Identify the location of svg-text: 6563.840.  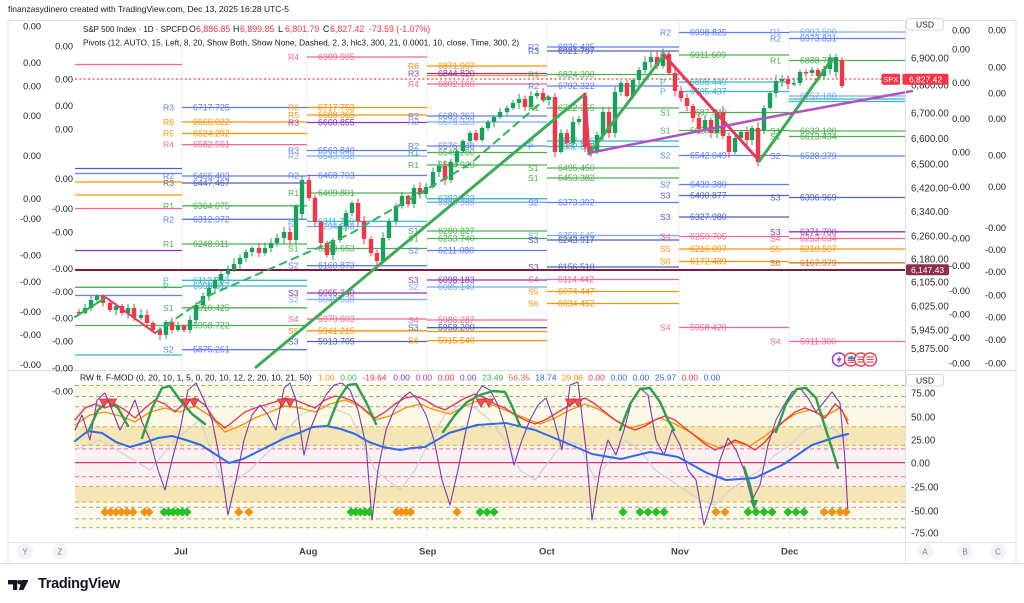
(336, 151).